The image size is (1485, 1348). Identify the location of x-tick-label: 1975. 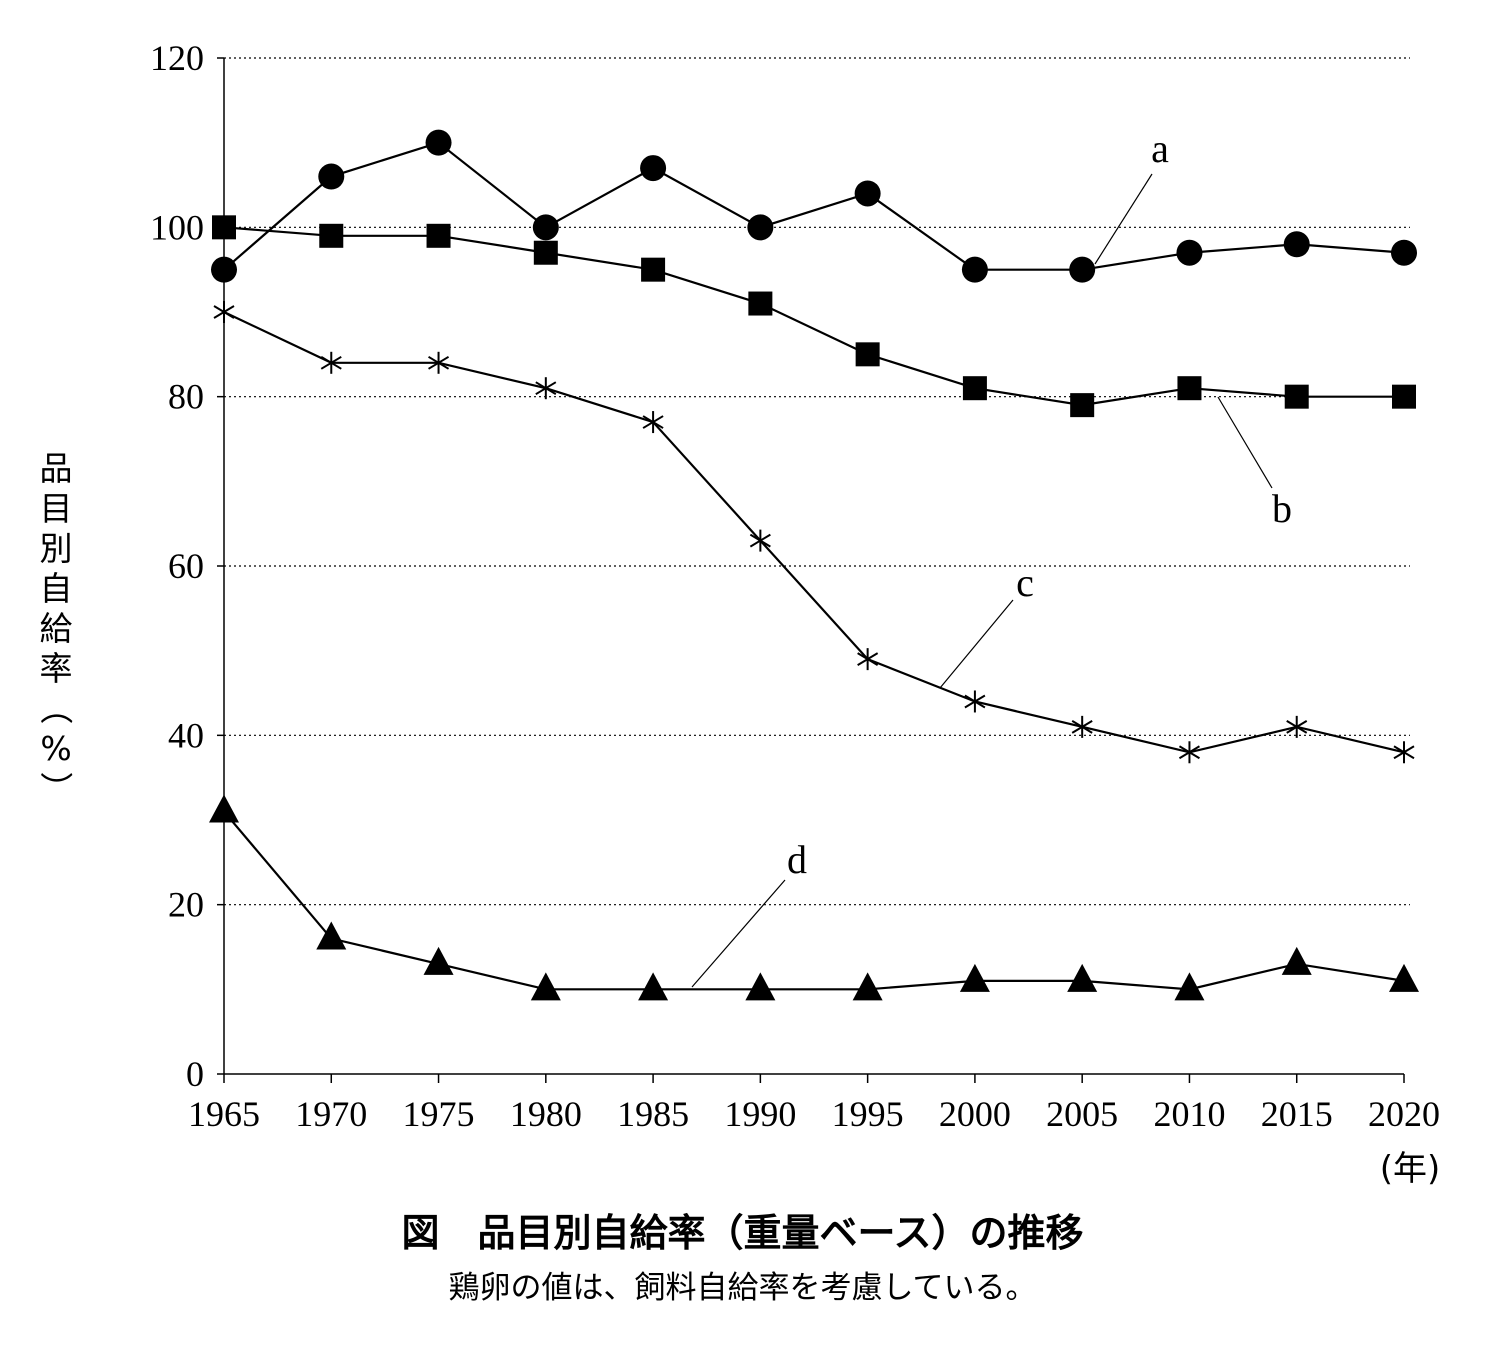
(439, 1114).